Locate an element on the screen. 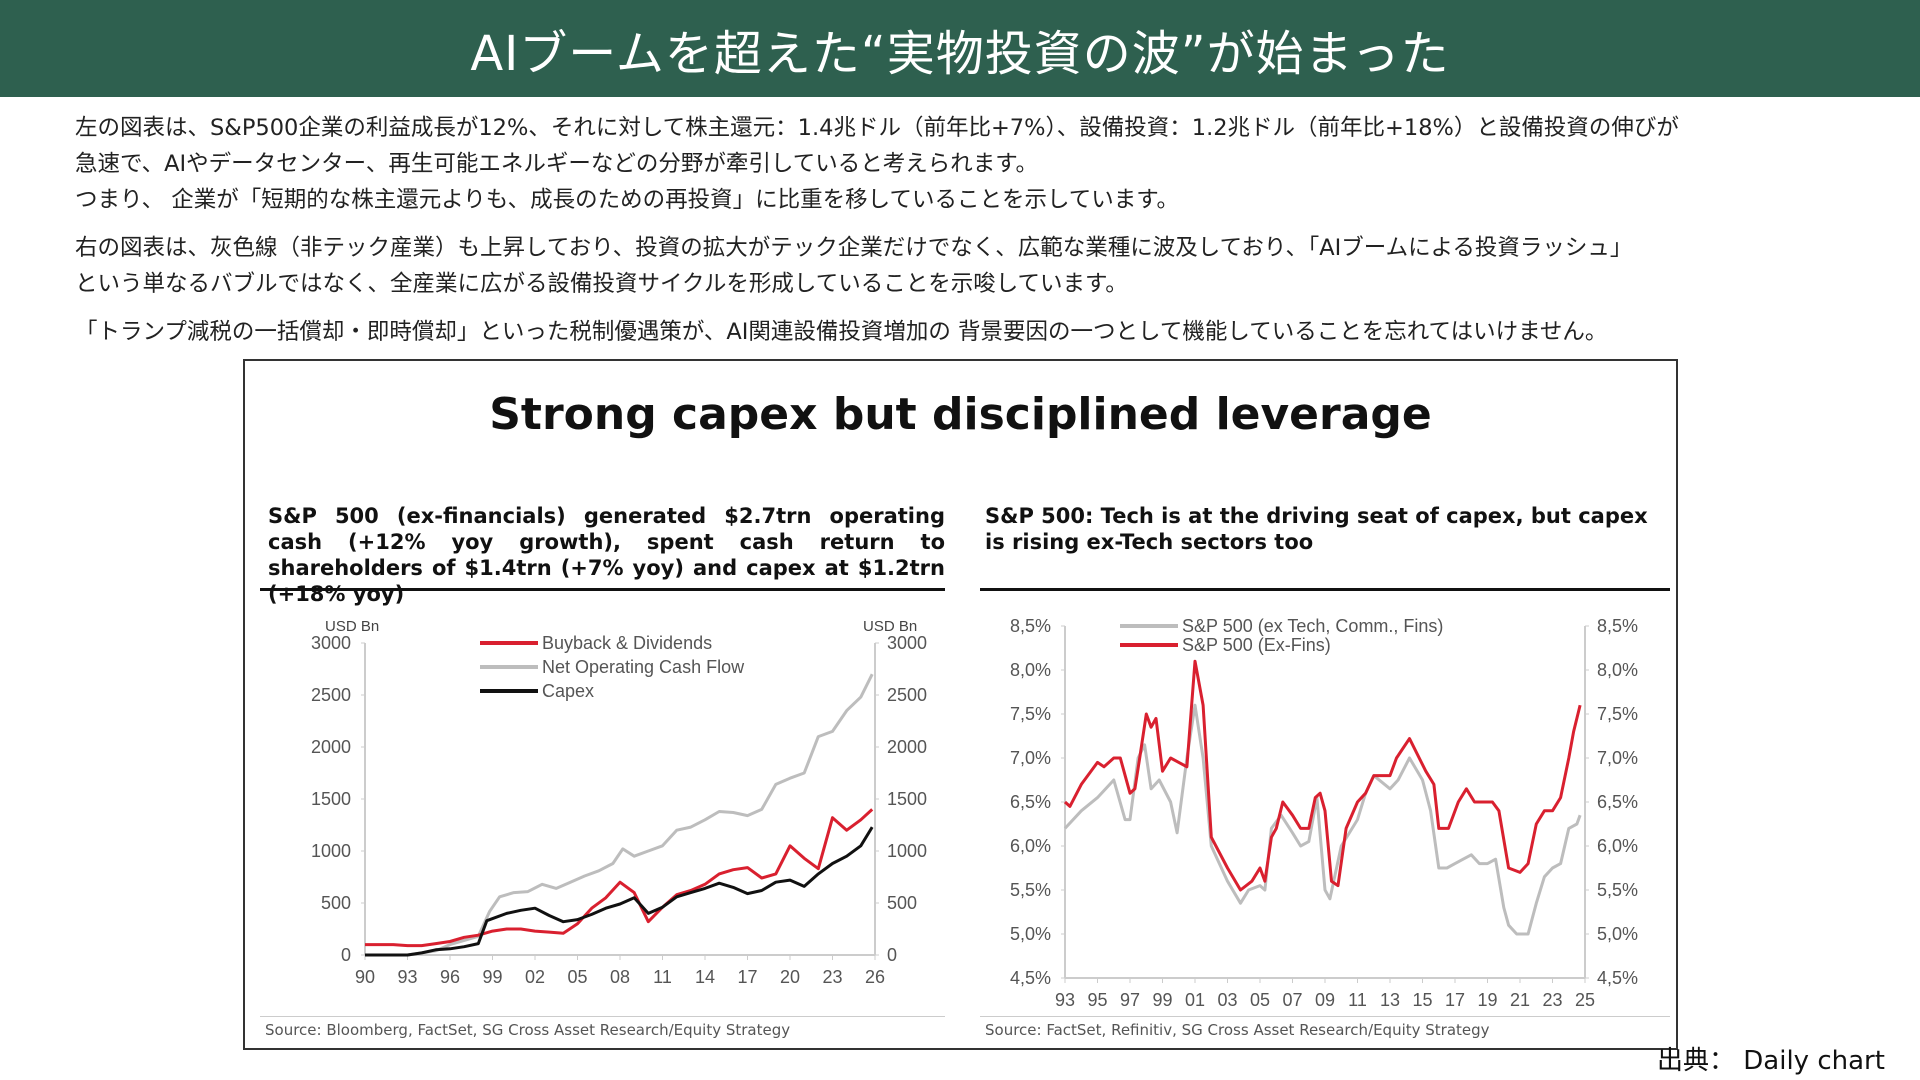  y-tick-label-left: 4,5% is located at coordinates (1030, 978).